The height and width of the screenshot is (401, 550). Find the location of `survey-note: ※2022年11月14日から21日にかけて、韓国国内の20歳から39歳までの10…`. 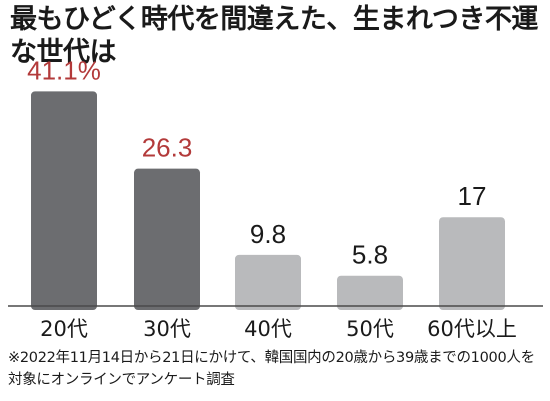

survey-note: ※2022年11月14日から21日にかけて、韓国国内の20歳から39歳までの10… is located at coordinates (271, 369).